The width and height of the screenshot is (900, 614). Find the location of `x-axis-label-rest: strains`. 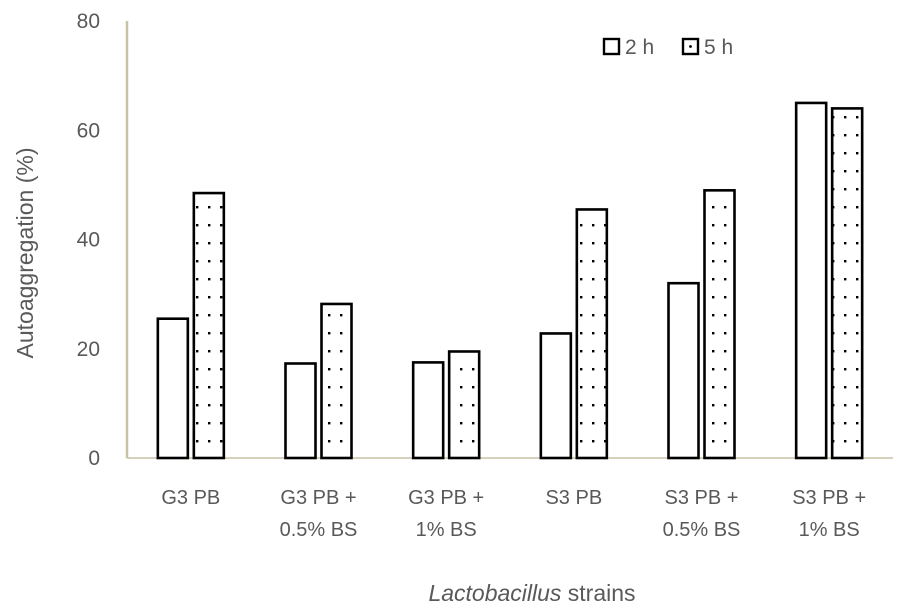

x-axis-label-rest: strains is located at coordinates (598, 593).